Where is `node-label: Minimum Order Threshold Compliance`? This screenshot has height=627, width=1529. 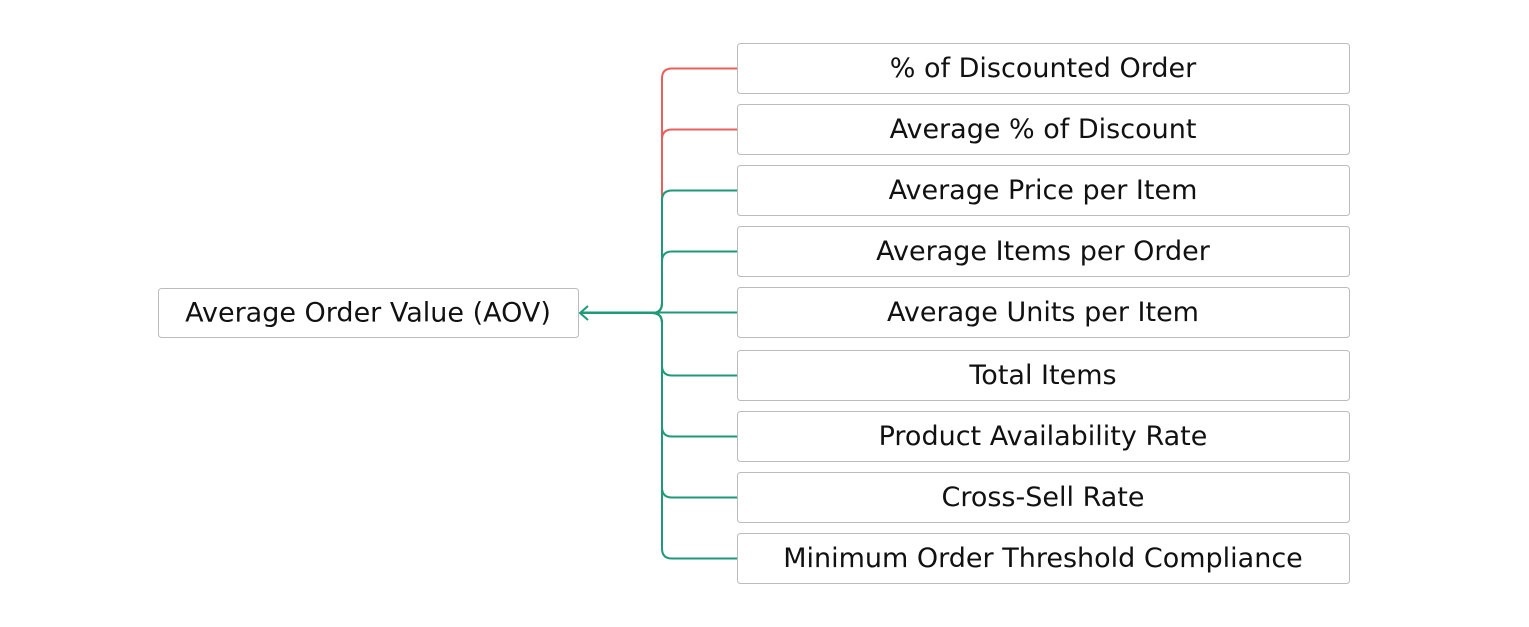
node-label: Minimum Order Threshold Compliance is located at coordinates (1043, 558).